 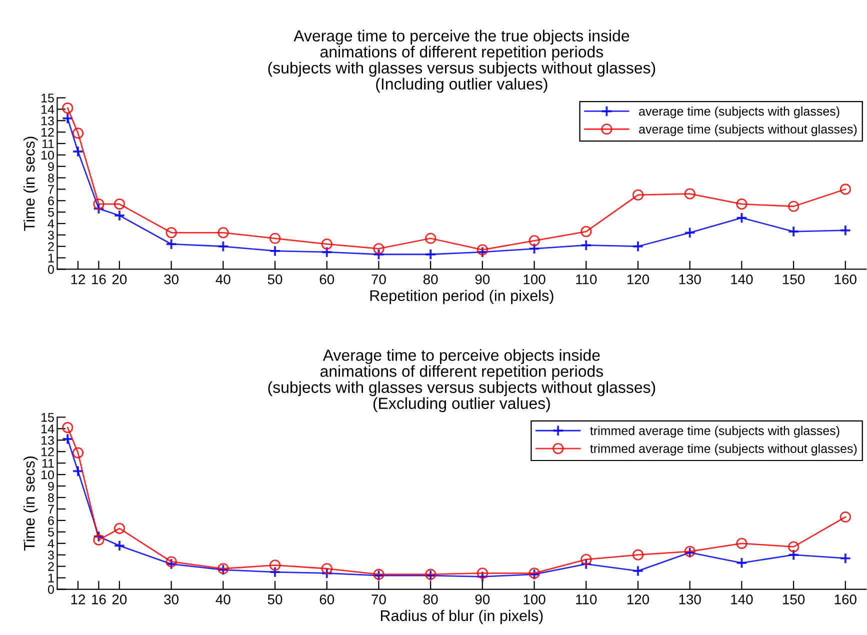 I want to click on y-tick-label: 7, so click(x=51, y=509).